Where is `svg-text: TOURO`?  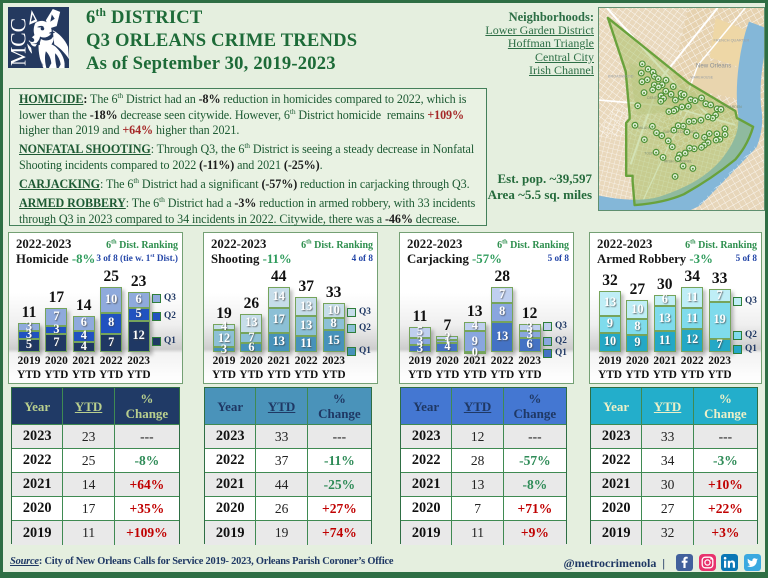 svg-text: TOURO is located at coordinates (650, 154).